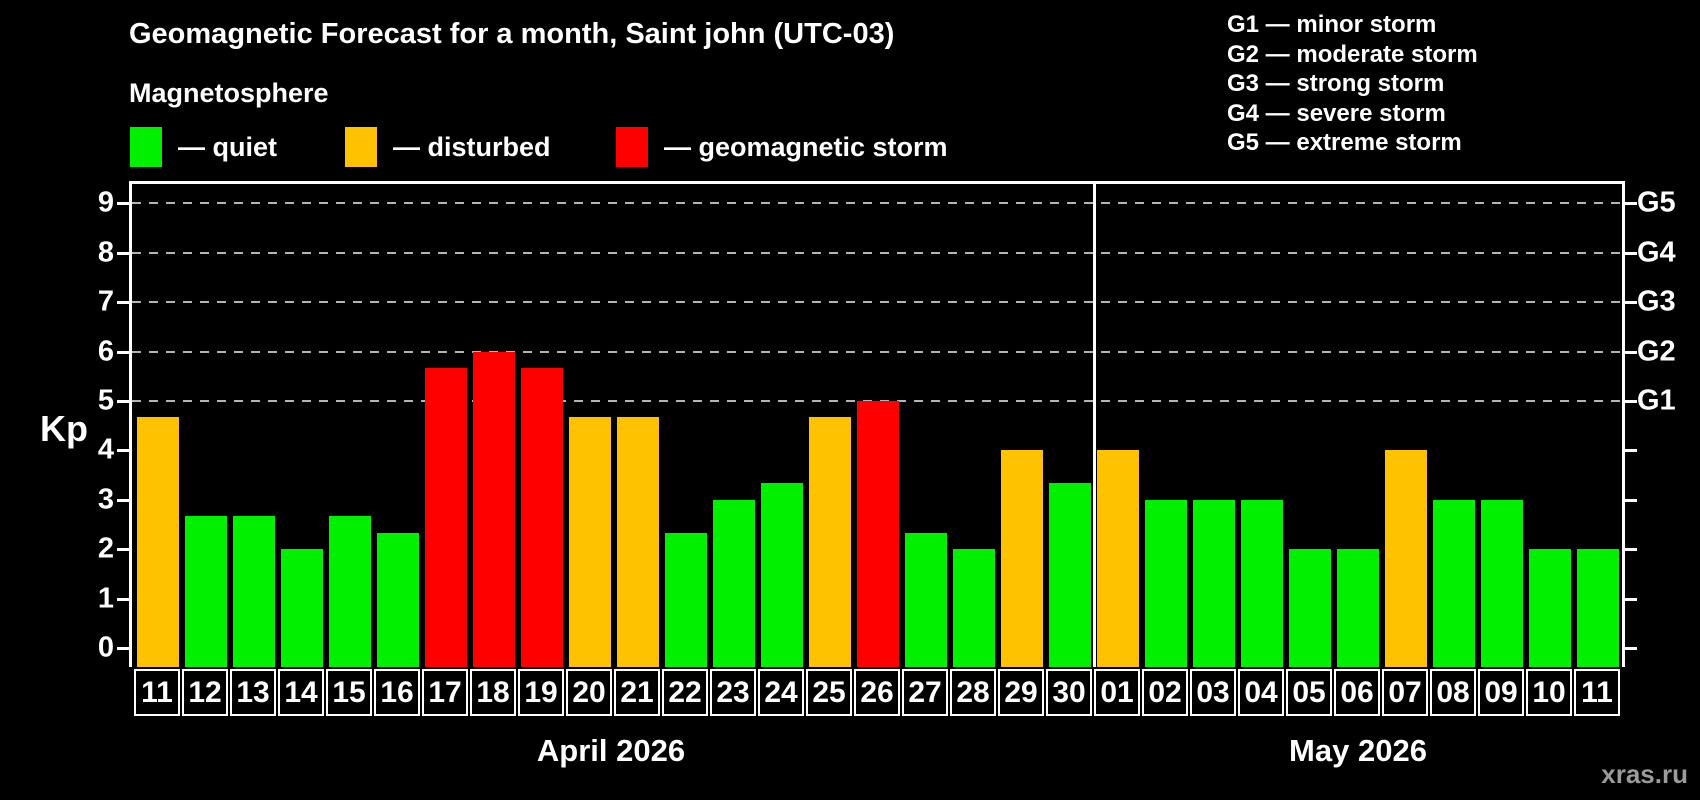 The width and height of the screenshot is (1700, 800). I want to click on y-axis-title-kp: Kp, so click(64, 428).